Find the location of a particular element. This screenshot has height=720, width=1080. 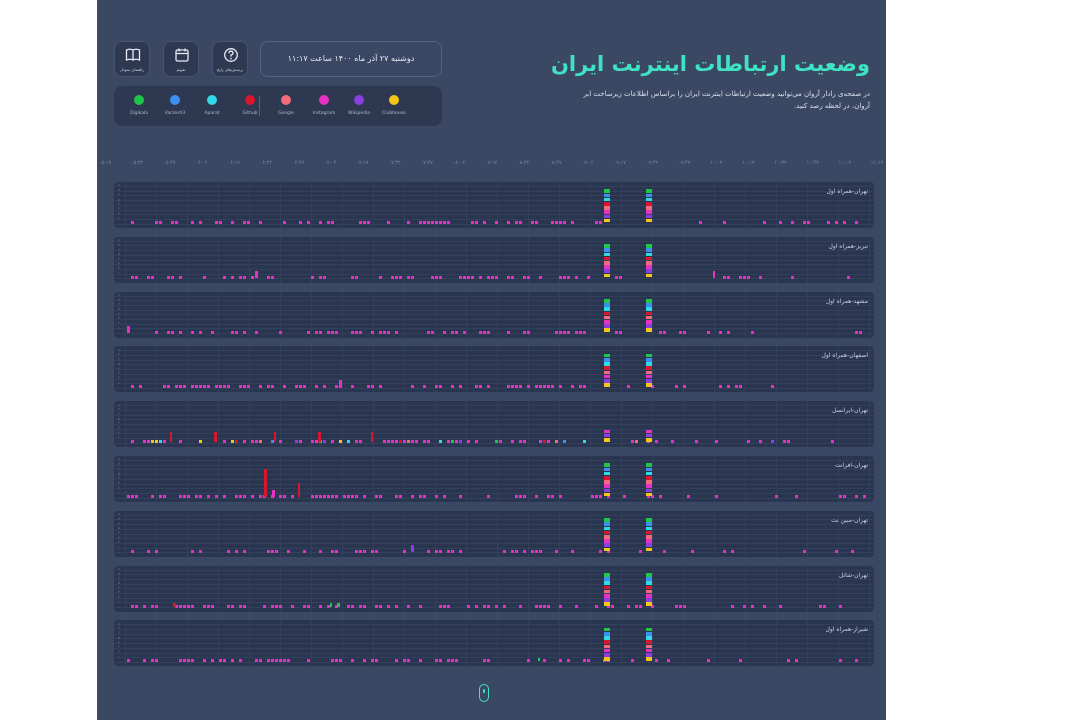

scroll-down-icon is located at coordinates (484, 693).